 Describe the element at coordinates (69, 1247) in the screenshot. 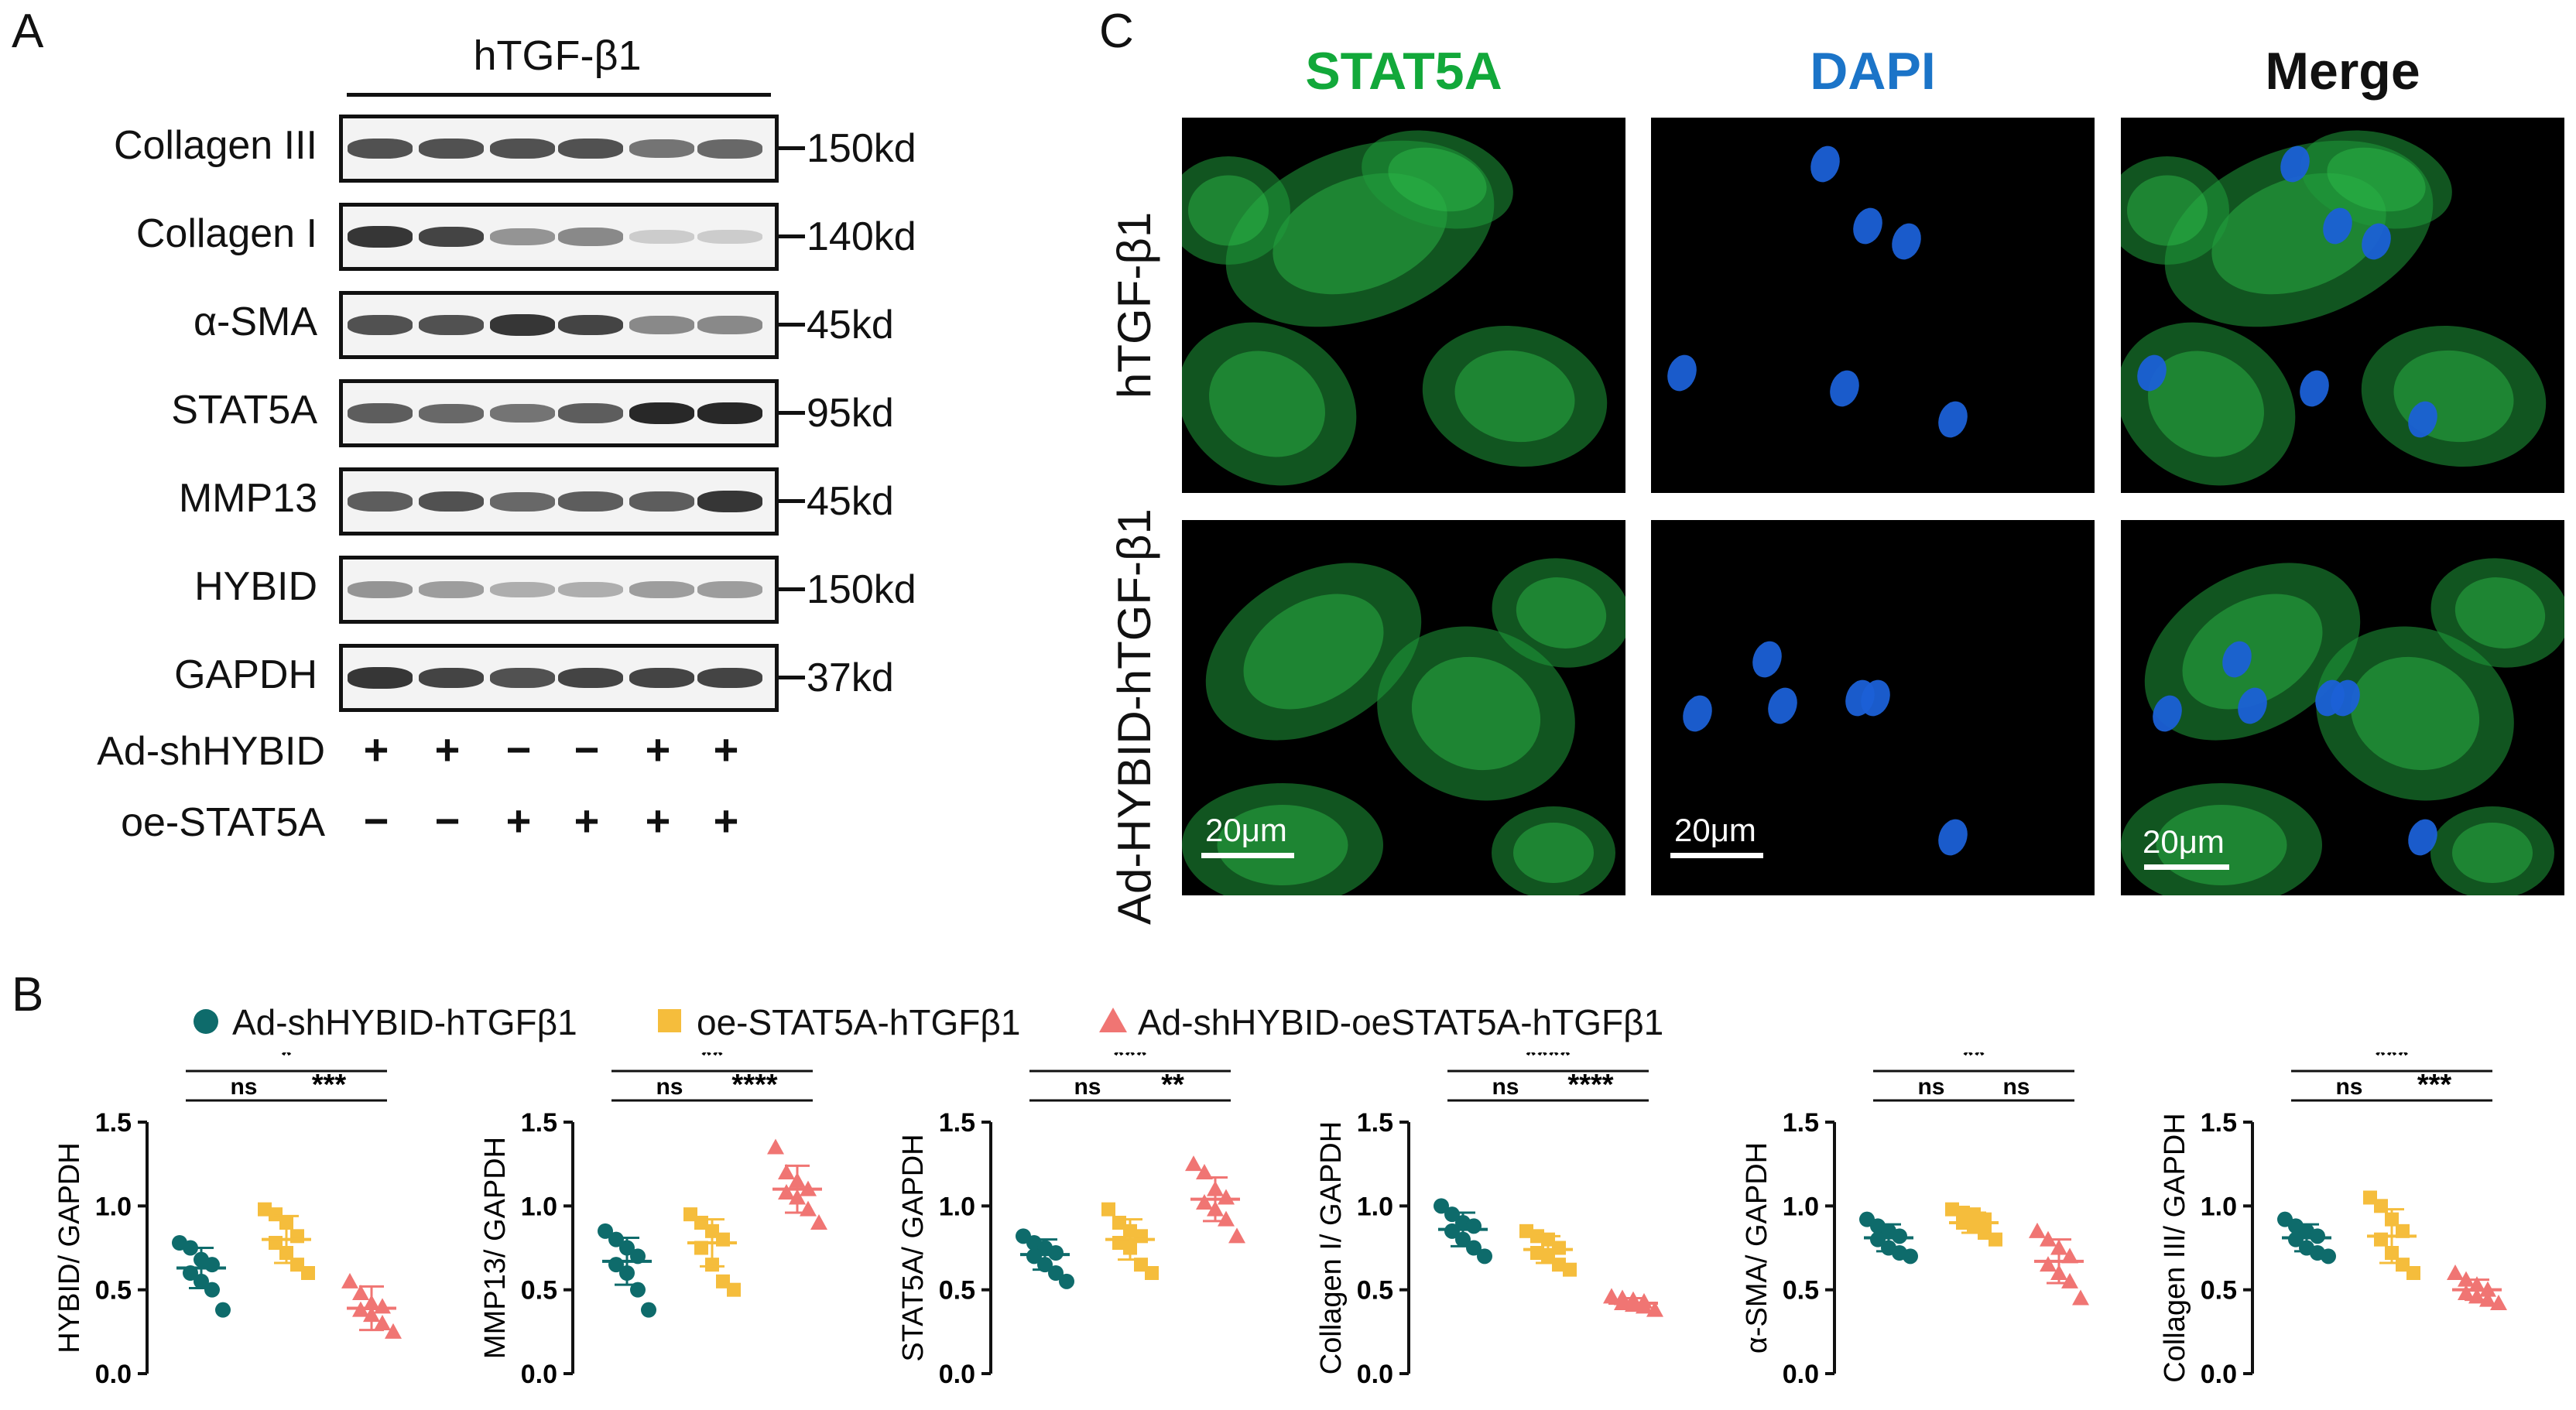

I see `y-axis-label: HYBID/ GAPDH` at that location.